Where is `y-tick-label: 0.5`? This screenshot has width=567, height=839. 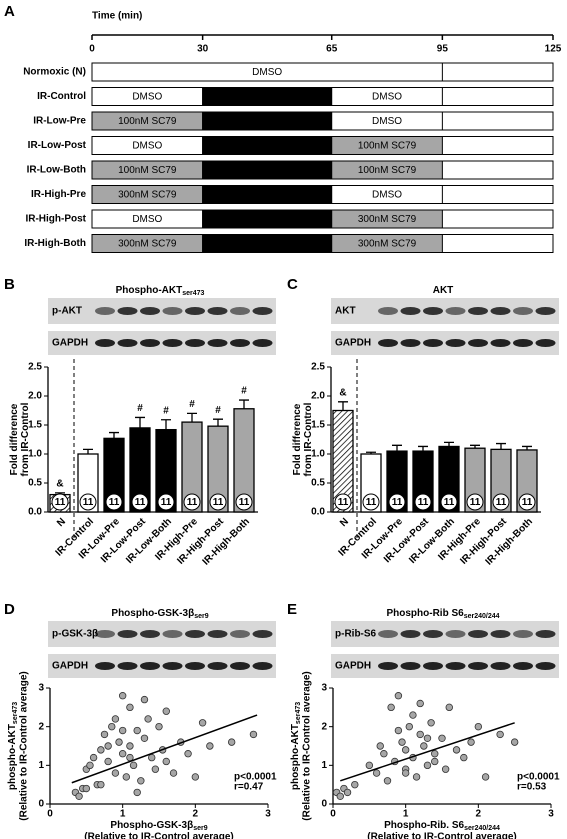 y-tick-label: 0.5 is located at coordinates (318, 483).